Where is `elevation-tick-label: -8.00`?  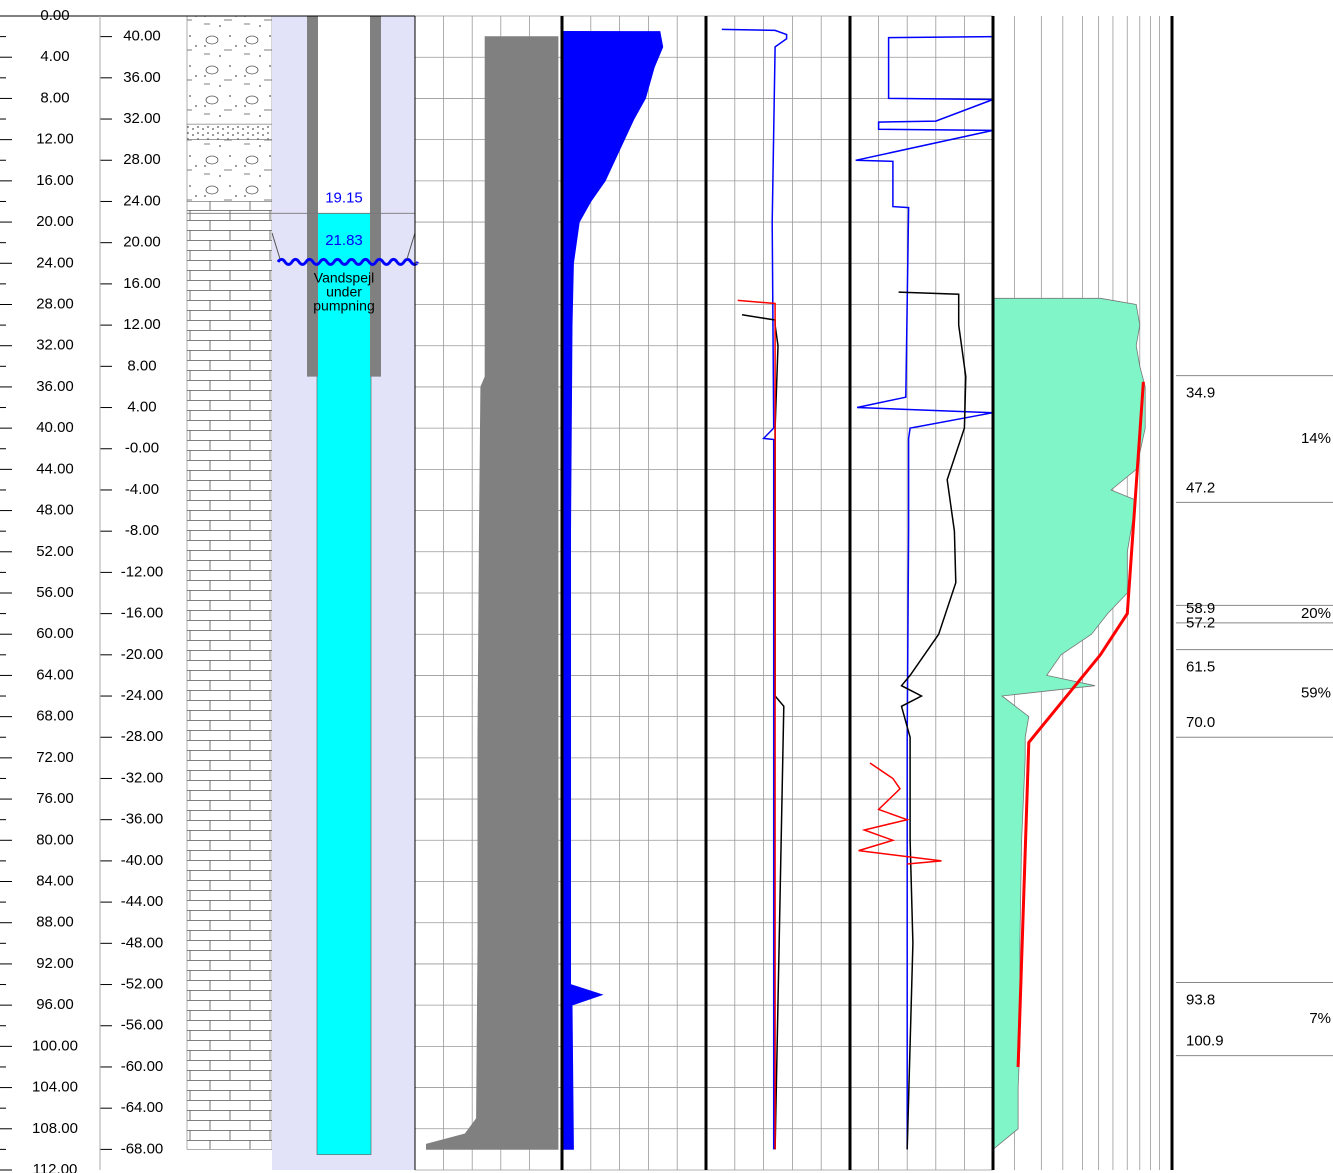
elevation-tick-label: -8.00 is located at coordinates (142, 530).